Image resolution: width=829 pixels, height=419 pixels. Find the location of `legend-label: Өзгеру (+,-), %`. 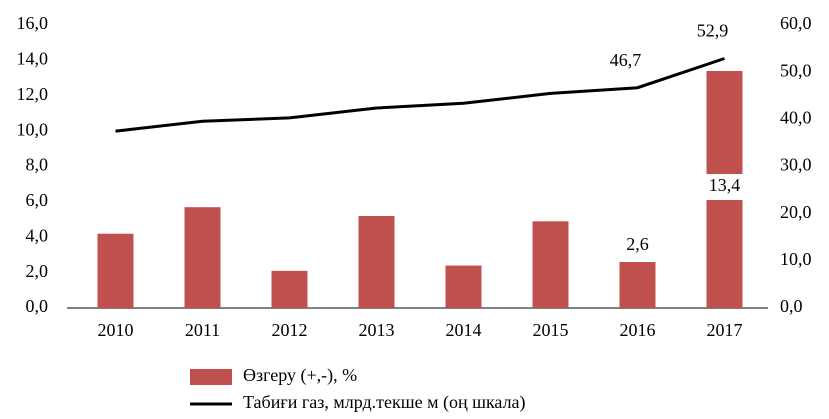

legend-label: Өзгеру (+,-), % is located at coordinates (300, 375).